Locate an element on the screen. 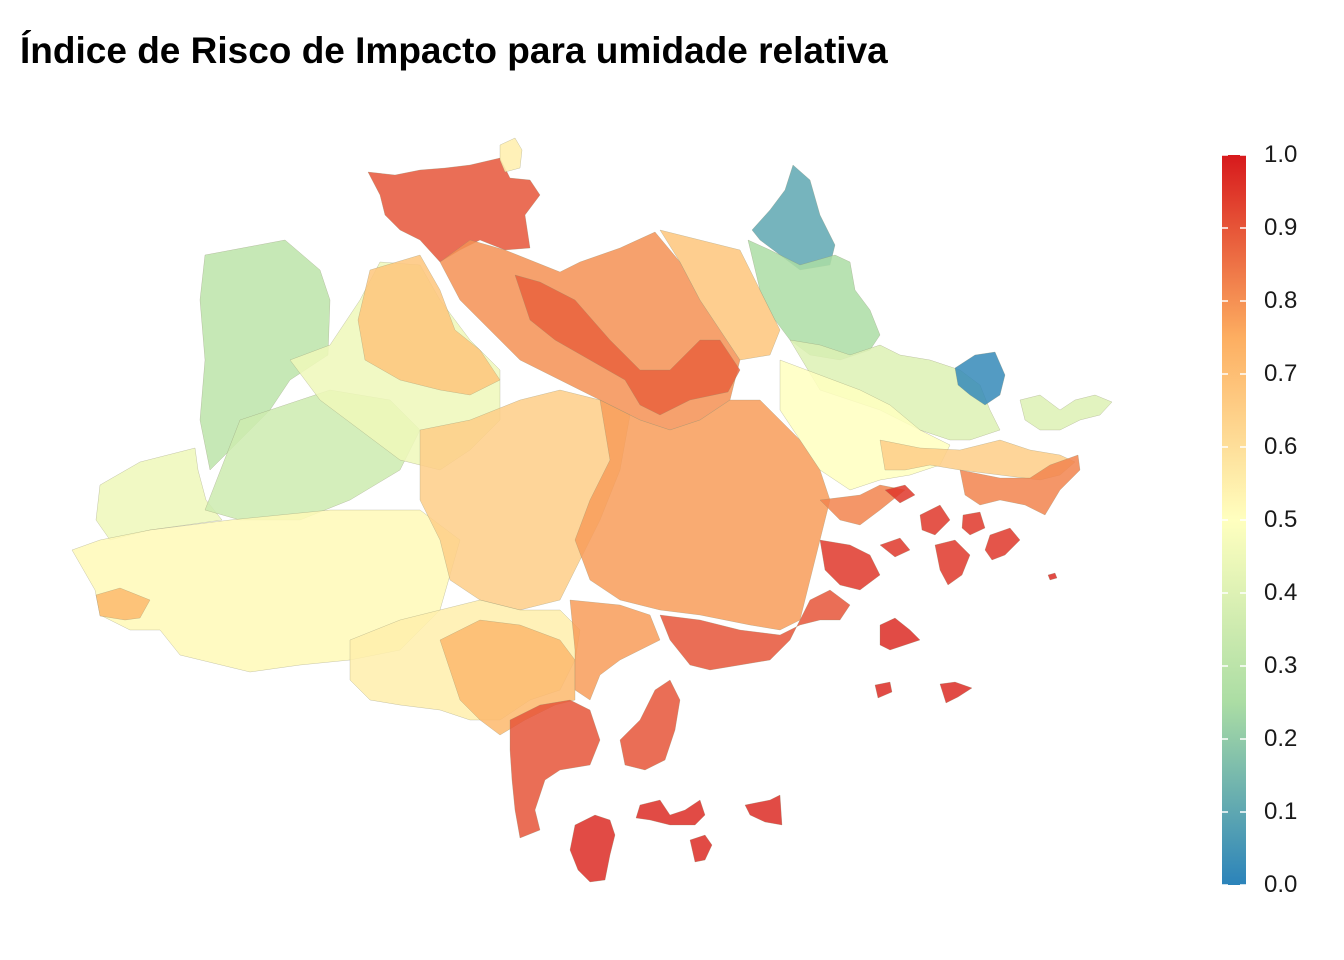 This screenshot has width=1344, height=960. legend-tick-label: 0.9 is located at coordinates (1281, 227).